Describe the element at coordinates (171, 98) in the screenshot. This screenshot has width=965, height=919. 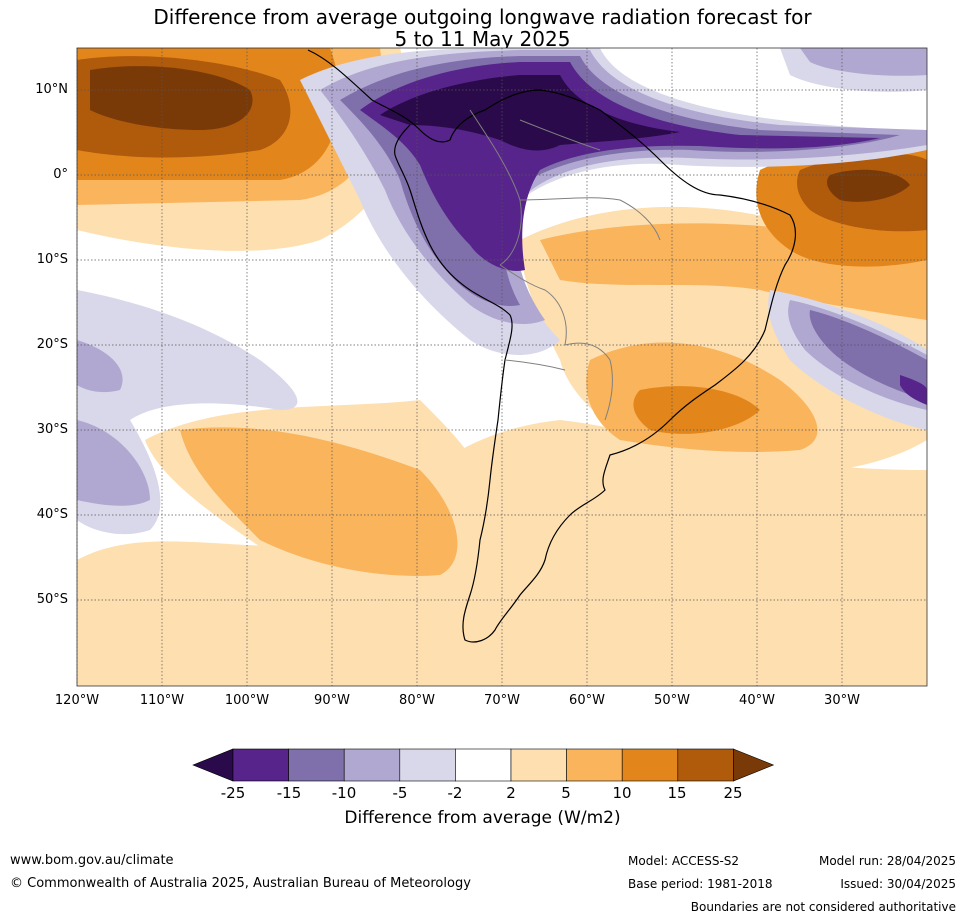
I see `extreme-positive-north-pacific` at that location.